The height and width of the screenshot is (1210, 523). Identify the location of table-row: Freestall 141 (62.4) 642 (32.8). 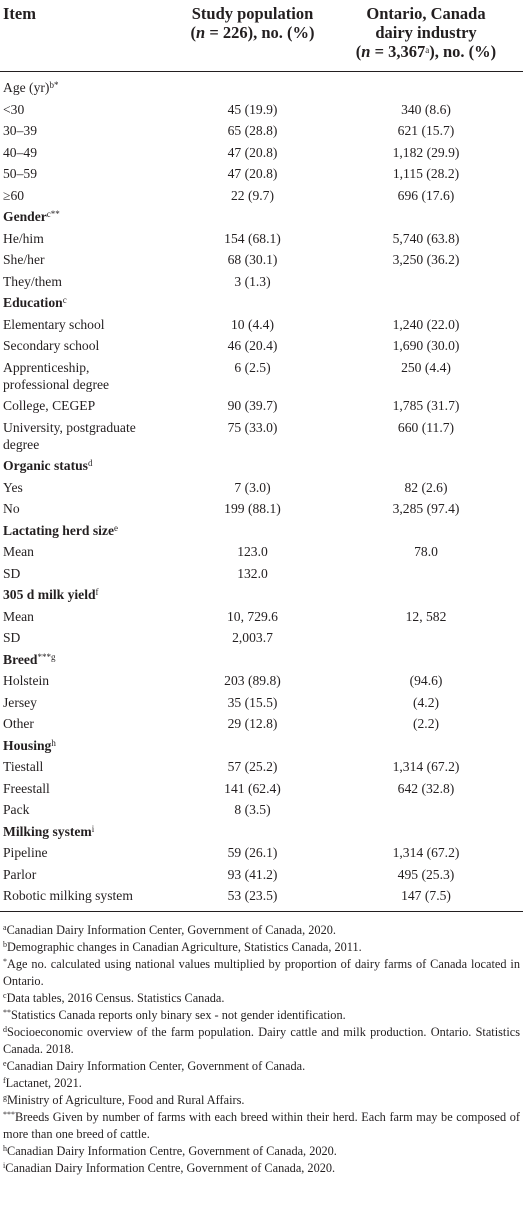
(229, 788).